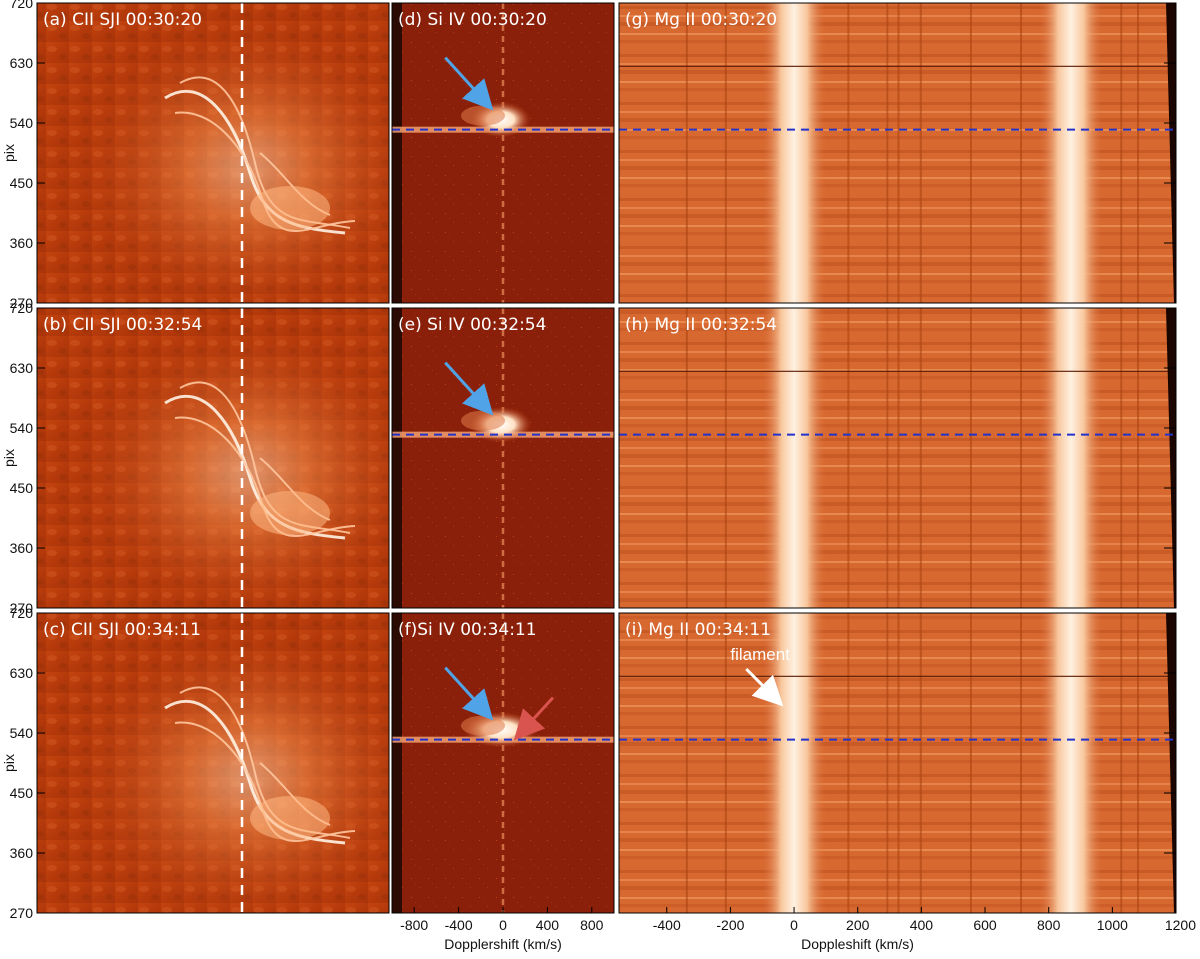  I want to click on mg-ii-spectrum-panel: filament (i) Mg II 00:34:11, so click(897, 763).